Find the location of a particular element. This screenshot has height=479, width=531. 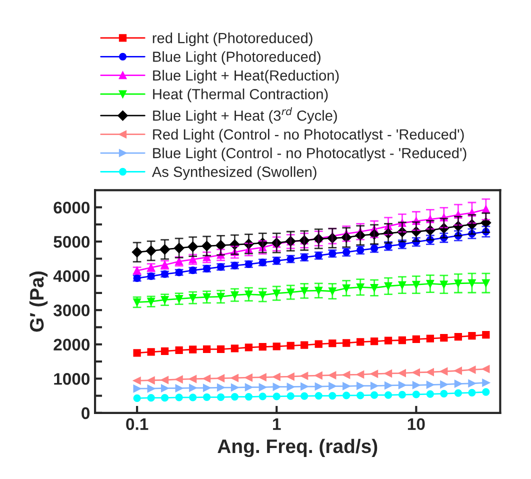

x-tick-label: 0.1 is located at coordinates (137, 424).